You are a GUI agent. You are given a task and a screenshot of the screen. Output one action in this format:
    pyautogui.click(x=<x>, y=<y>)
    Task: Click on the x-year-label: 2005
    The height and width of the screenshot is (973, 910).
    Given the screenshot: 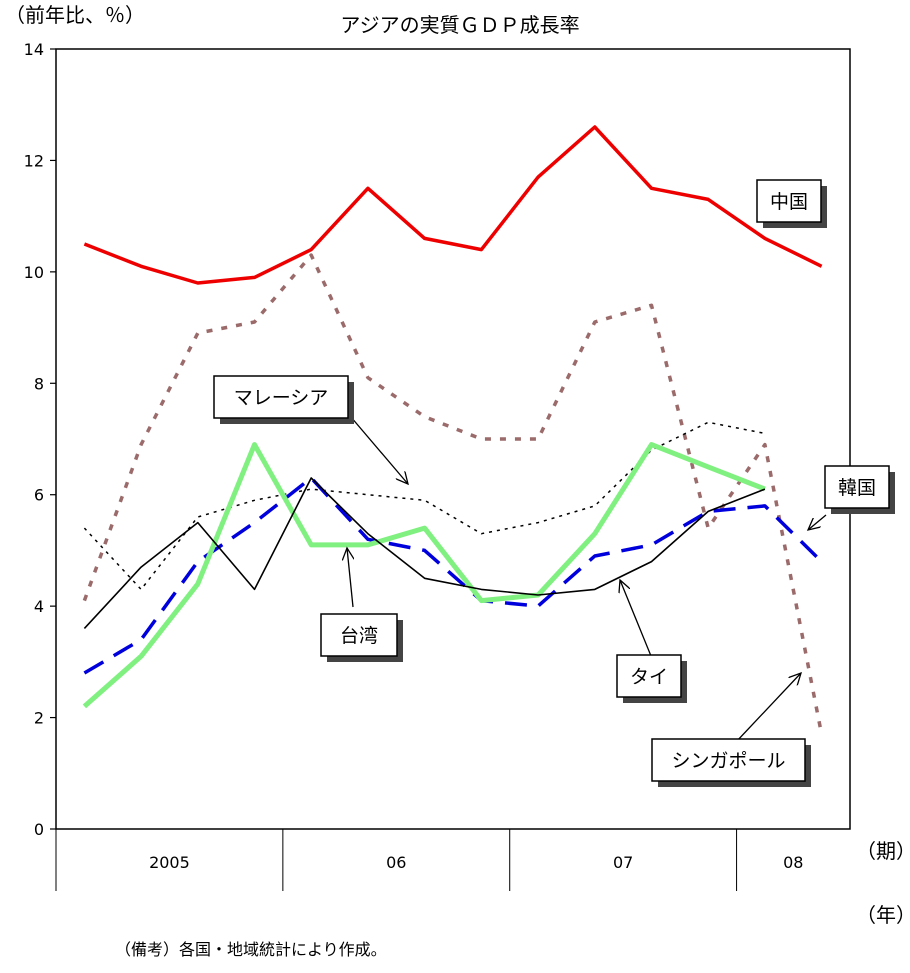 What is the action you would take?
    pyautogui.click(x=169, y=862)
    